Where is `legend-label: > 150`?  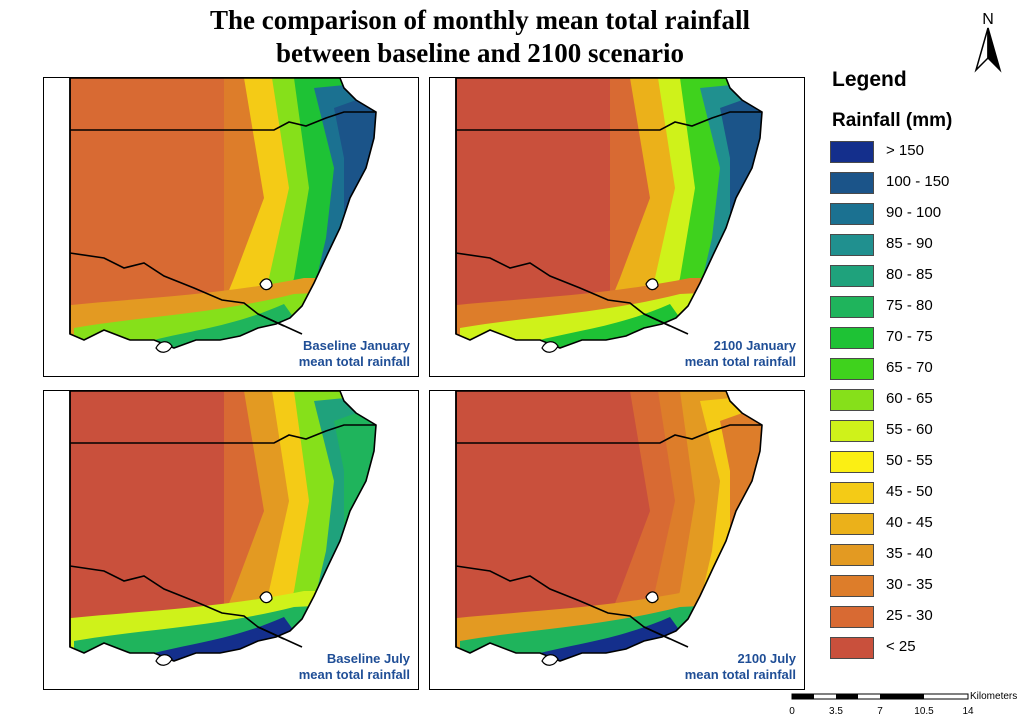 legend-label: > 150 is located at coordinates (905, 150).